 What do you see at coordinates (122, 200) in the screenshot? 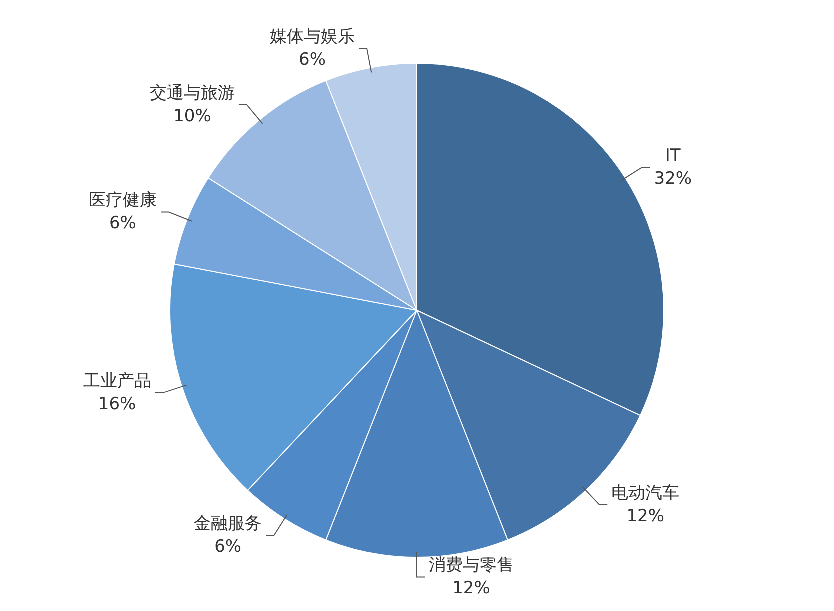
I see `slice-label: 医疗健康` at bounding box center [122, 200].